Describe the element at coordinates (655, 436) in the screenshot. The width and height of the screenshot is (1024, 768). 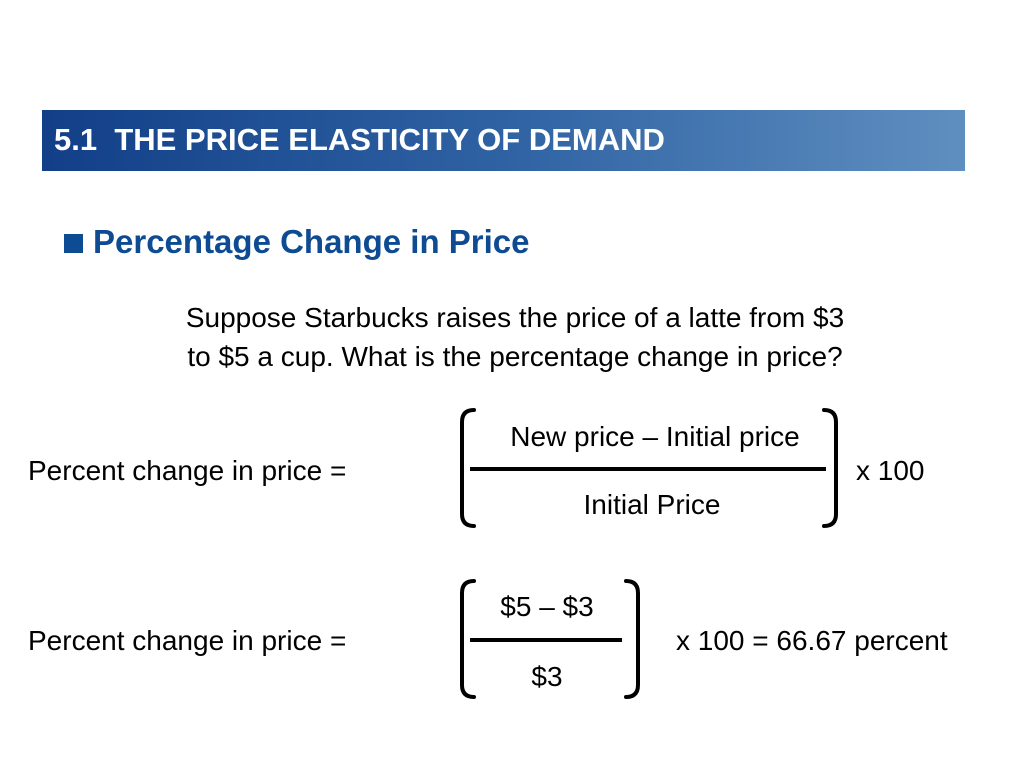
I see `general-numerator: New price – Initial price` at that location.